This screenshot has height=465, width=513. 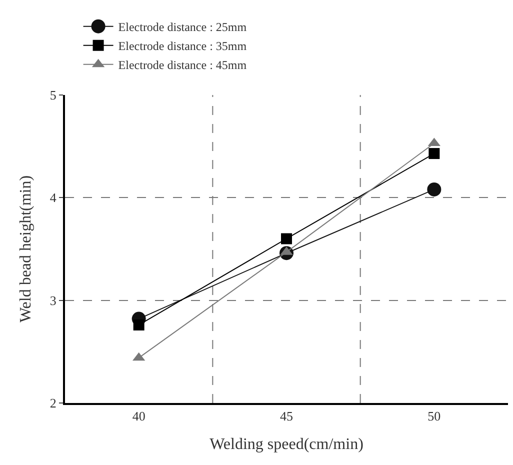 What do you see at coordinates (183, 65) in the screenshot?
I see `legend-label: Electrode distance : 45mm` at bounding box center [183, 65].